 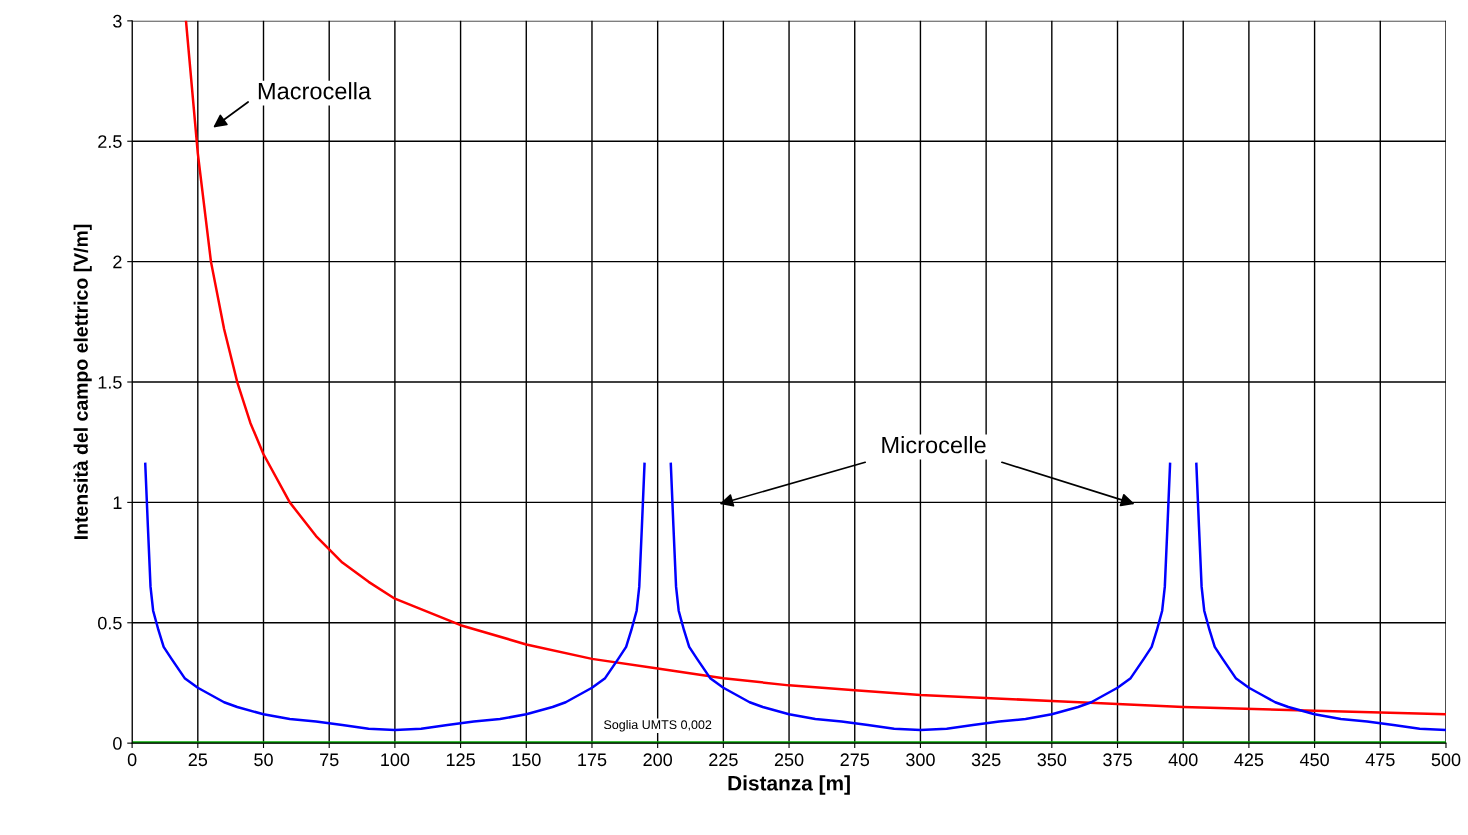 I want to click on x-tick-label: 200, so click(x=658, y=760).